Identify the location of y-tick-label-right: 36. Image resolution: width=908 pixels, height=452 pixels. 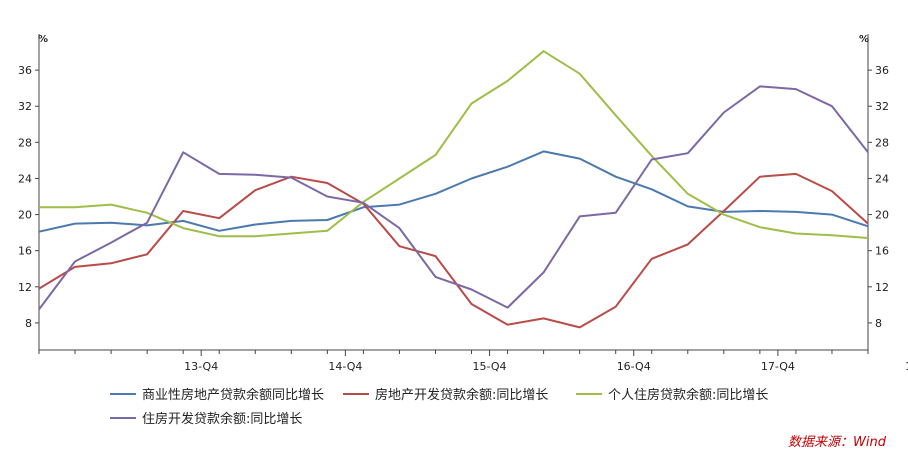
(882, 70).